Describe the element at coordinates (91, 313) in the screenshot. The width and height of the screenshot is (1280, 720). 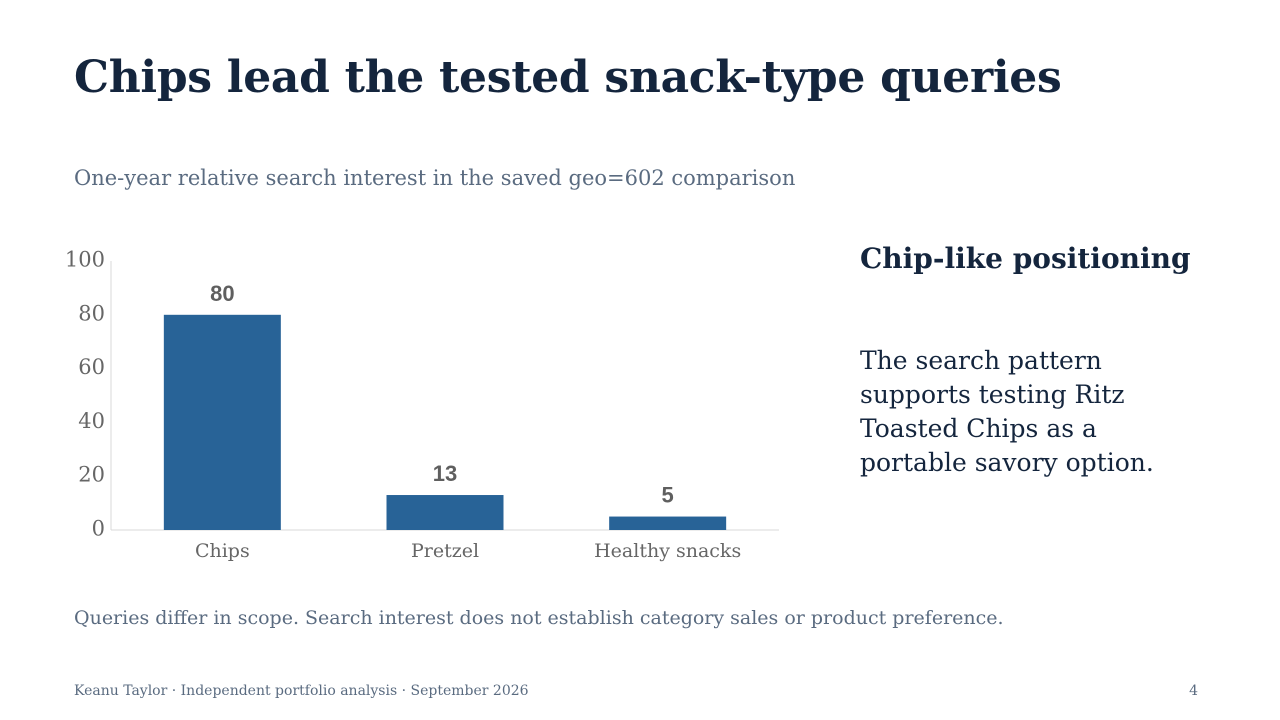
I see `y-tick-label: 80` at that location.